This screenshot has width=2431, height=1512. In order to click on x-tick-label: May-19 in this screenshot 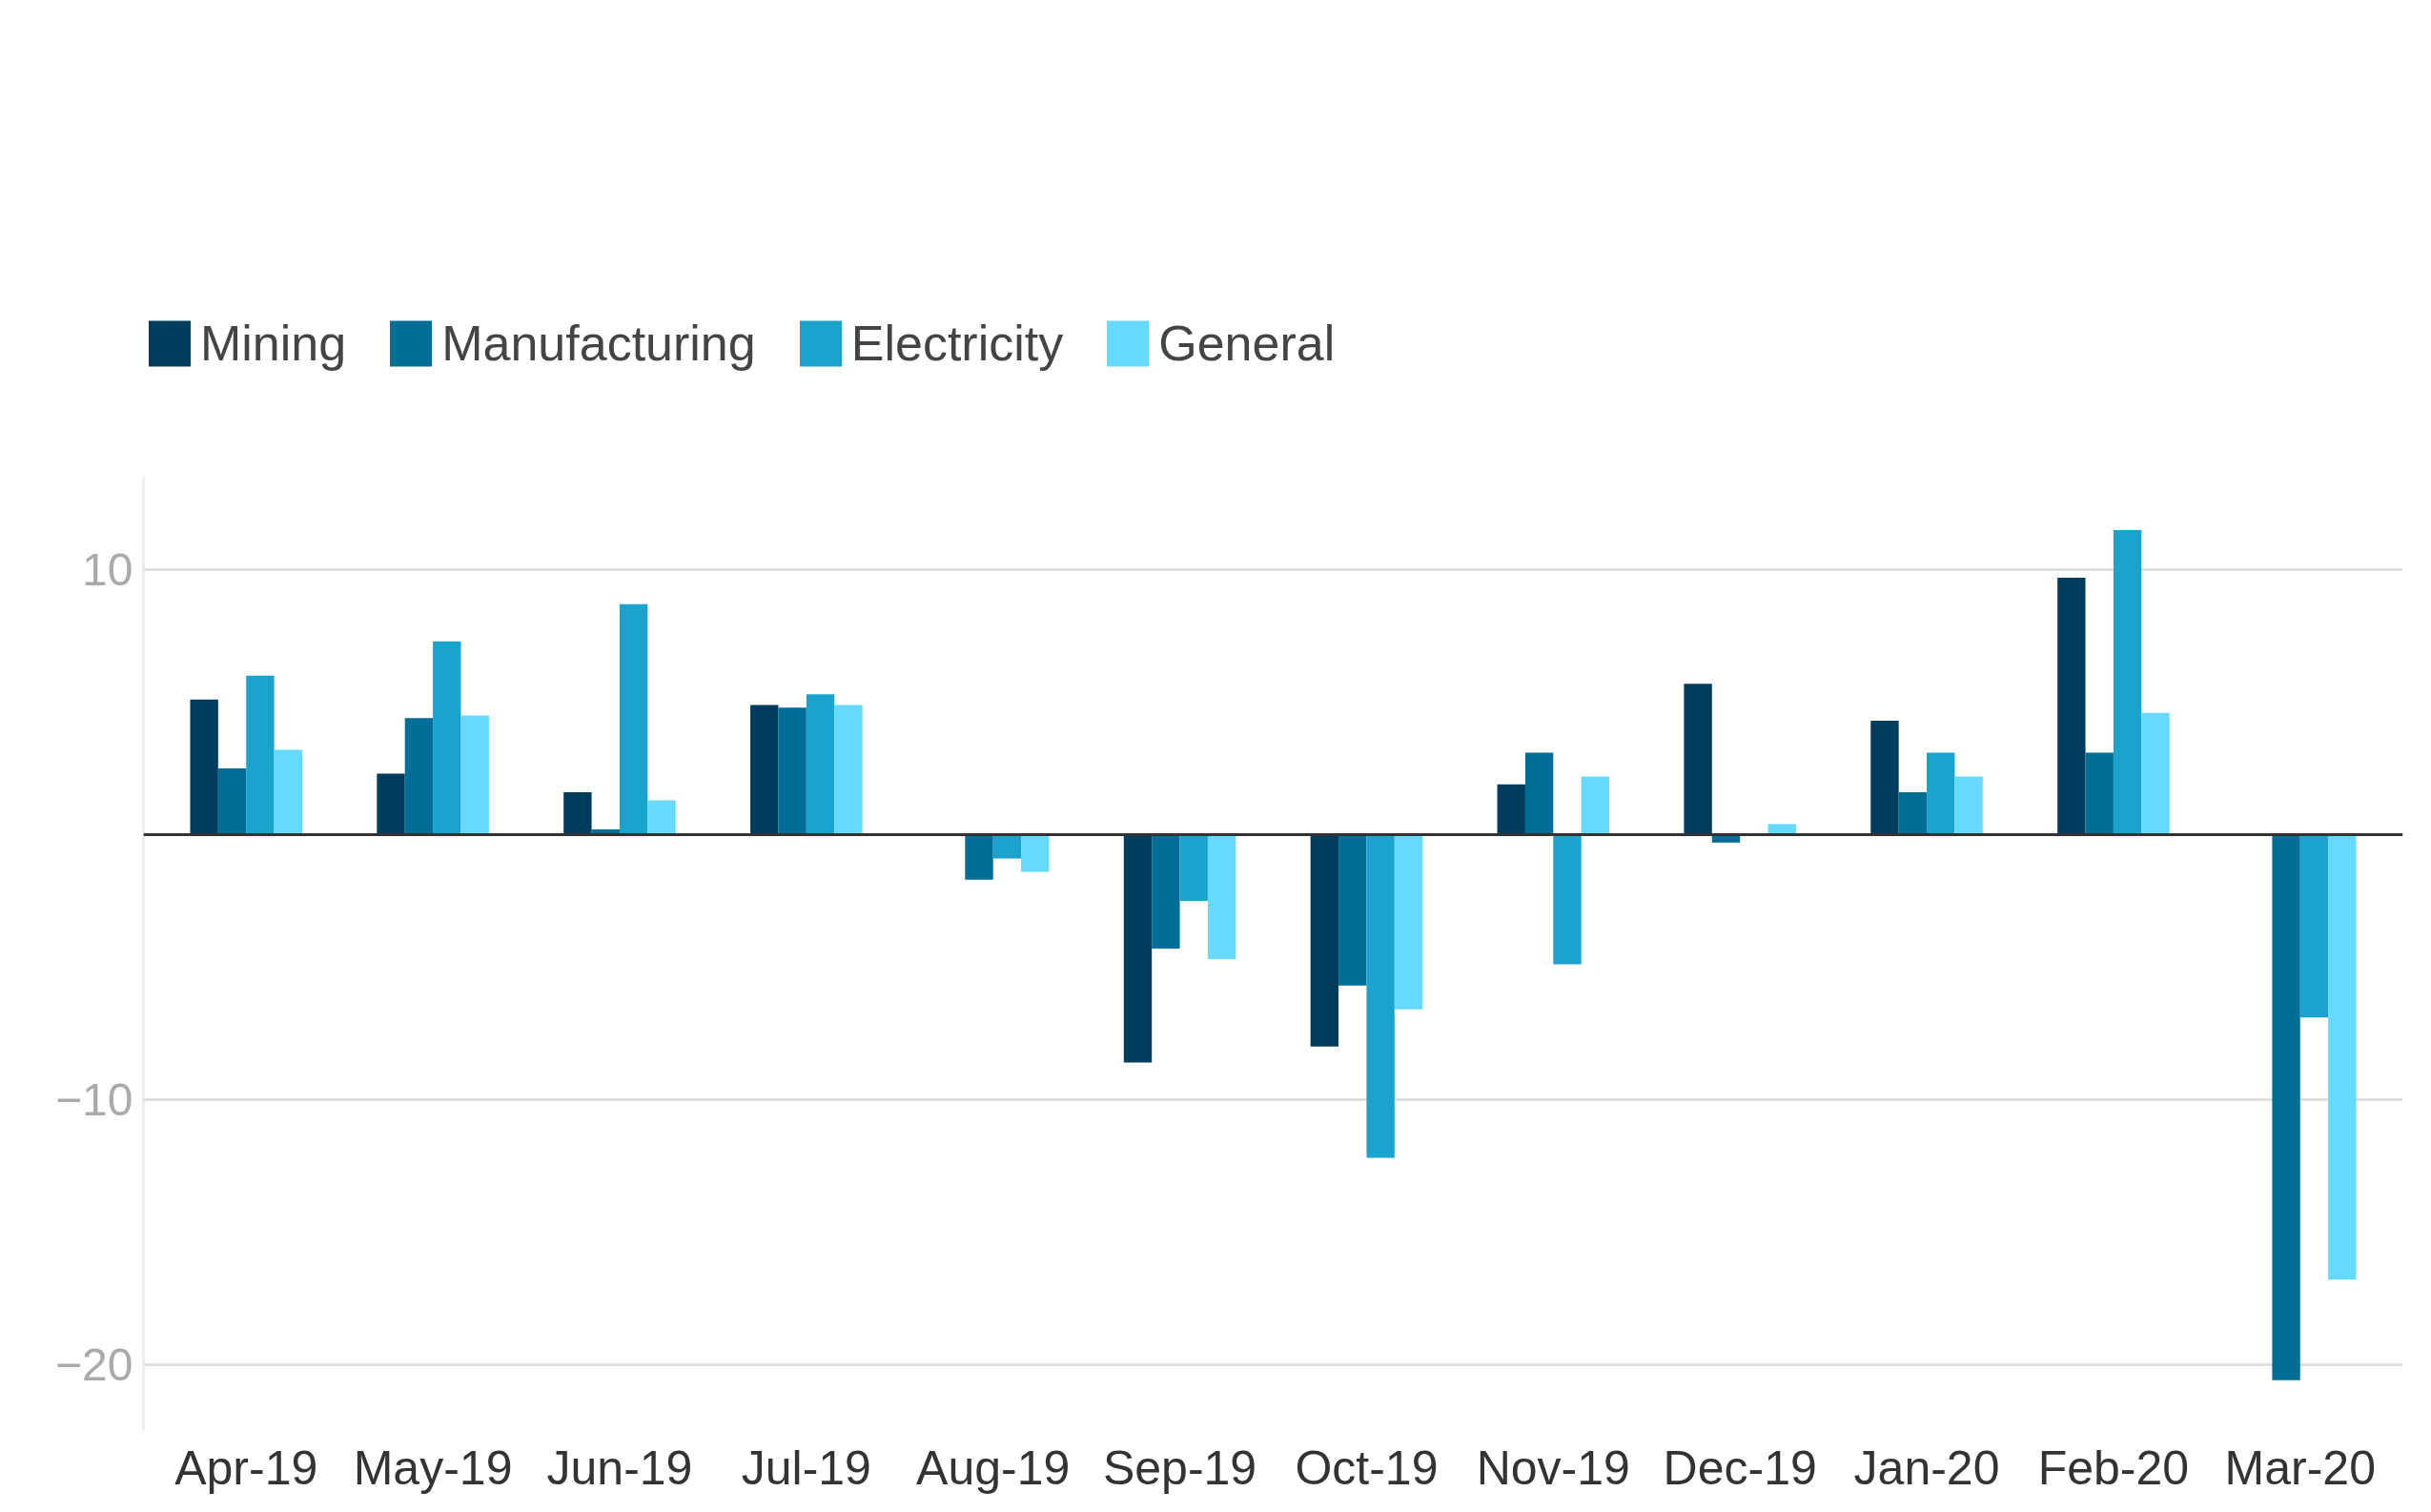, I will do `click(433, 1467)`.